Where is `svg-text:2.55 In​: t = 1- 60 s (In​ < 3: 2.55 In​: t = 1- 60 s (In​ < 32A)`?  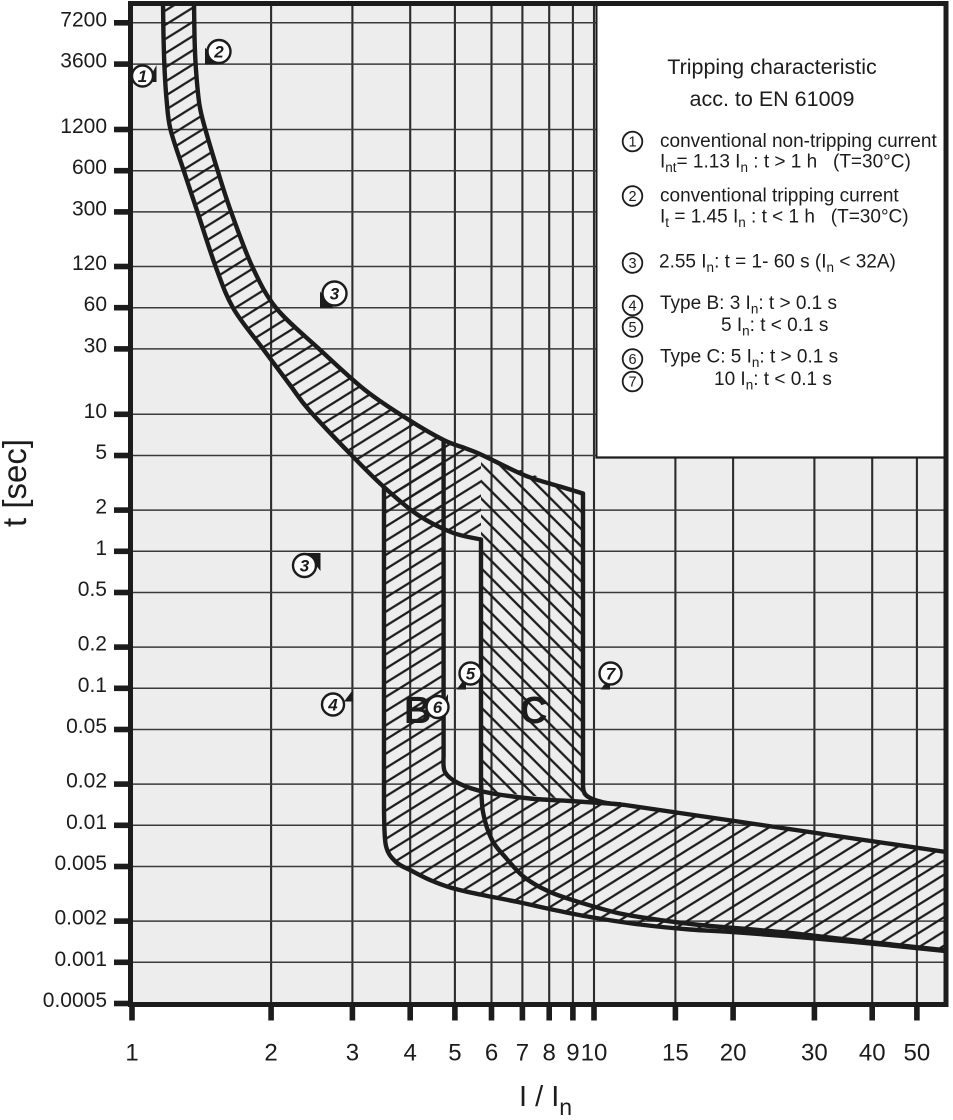 svg-text:2.55 In​: t = 1- 60 s (In​ < 3: 2.55 In​: t = 1- 60 s (In​ < 32A) is located at coordinates (777, 264).